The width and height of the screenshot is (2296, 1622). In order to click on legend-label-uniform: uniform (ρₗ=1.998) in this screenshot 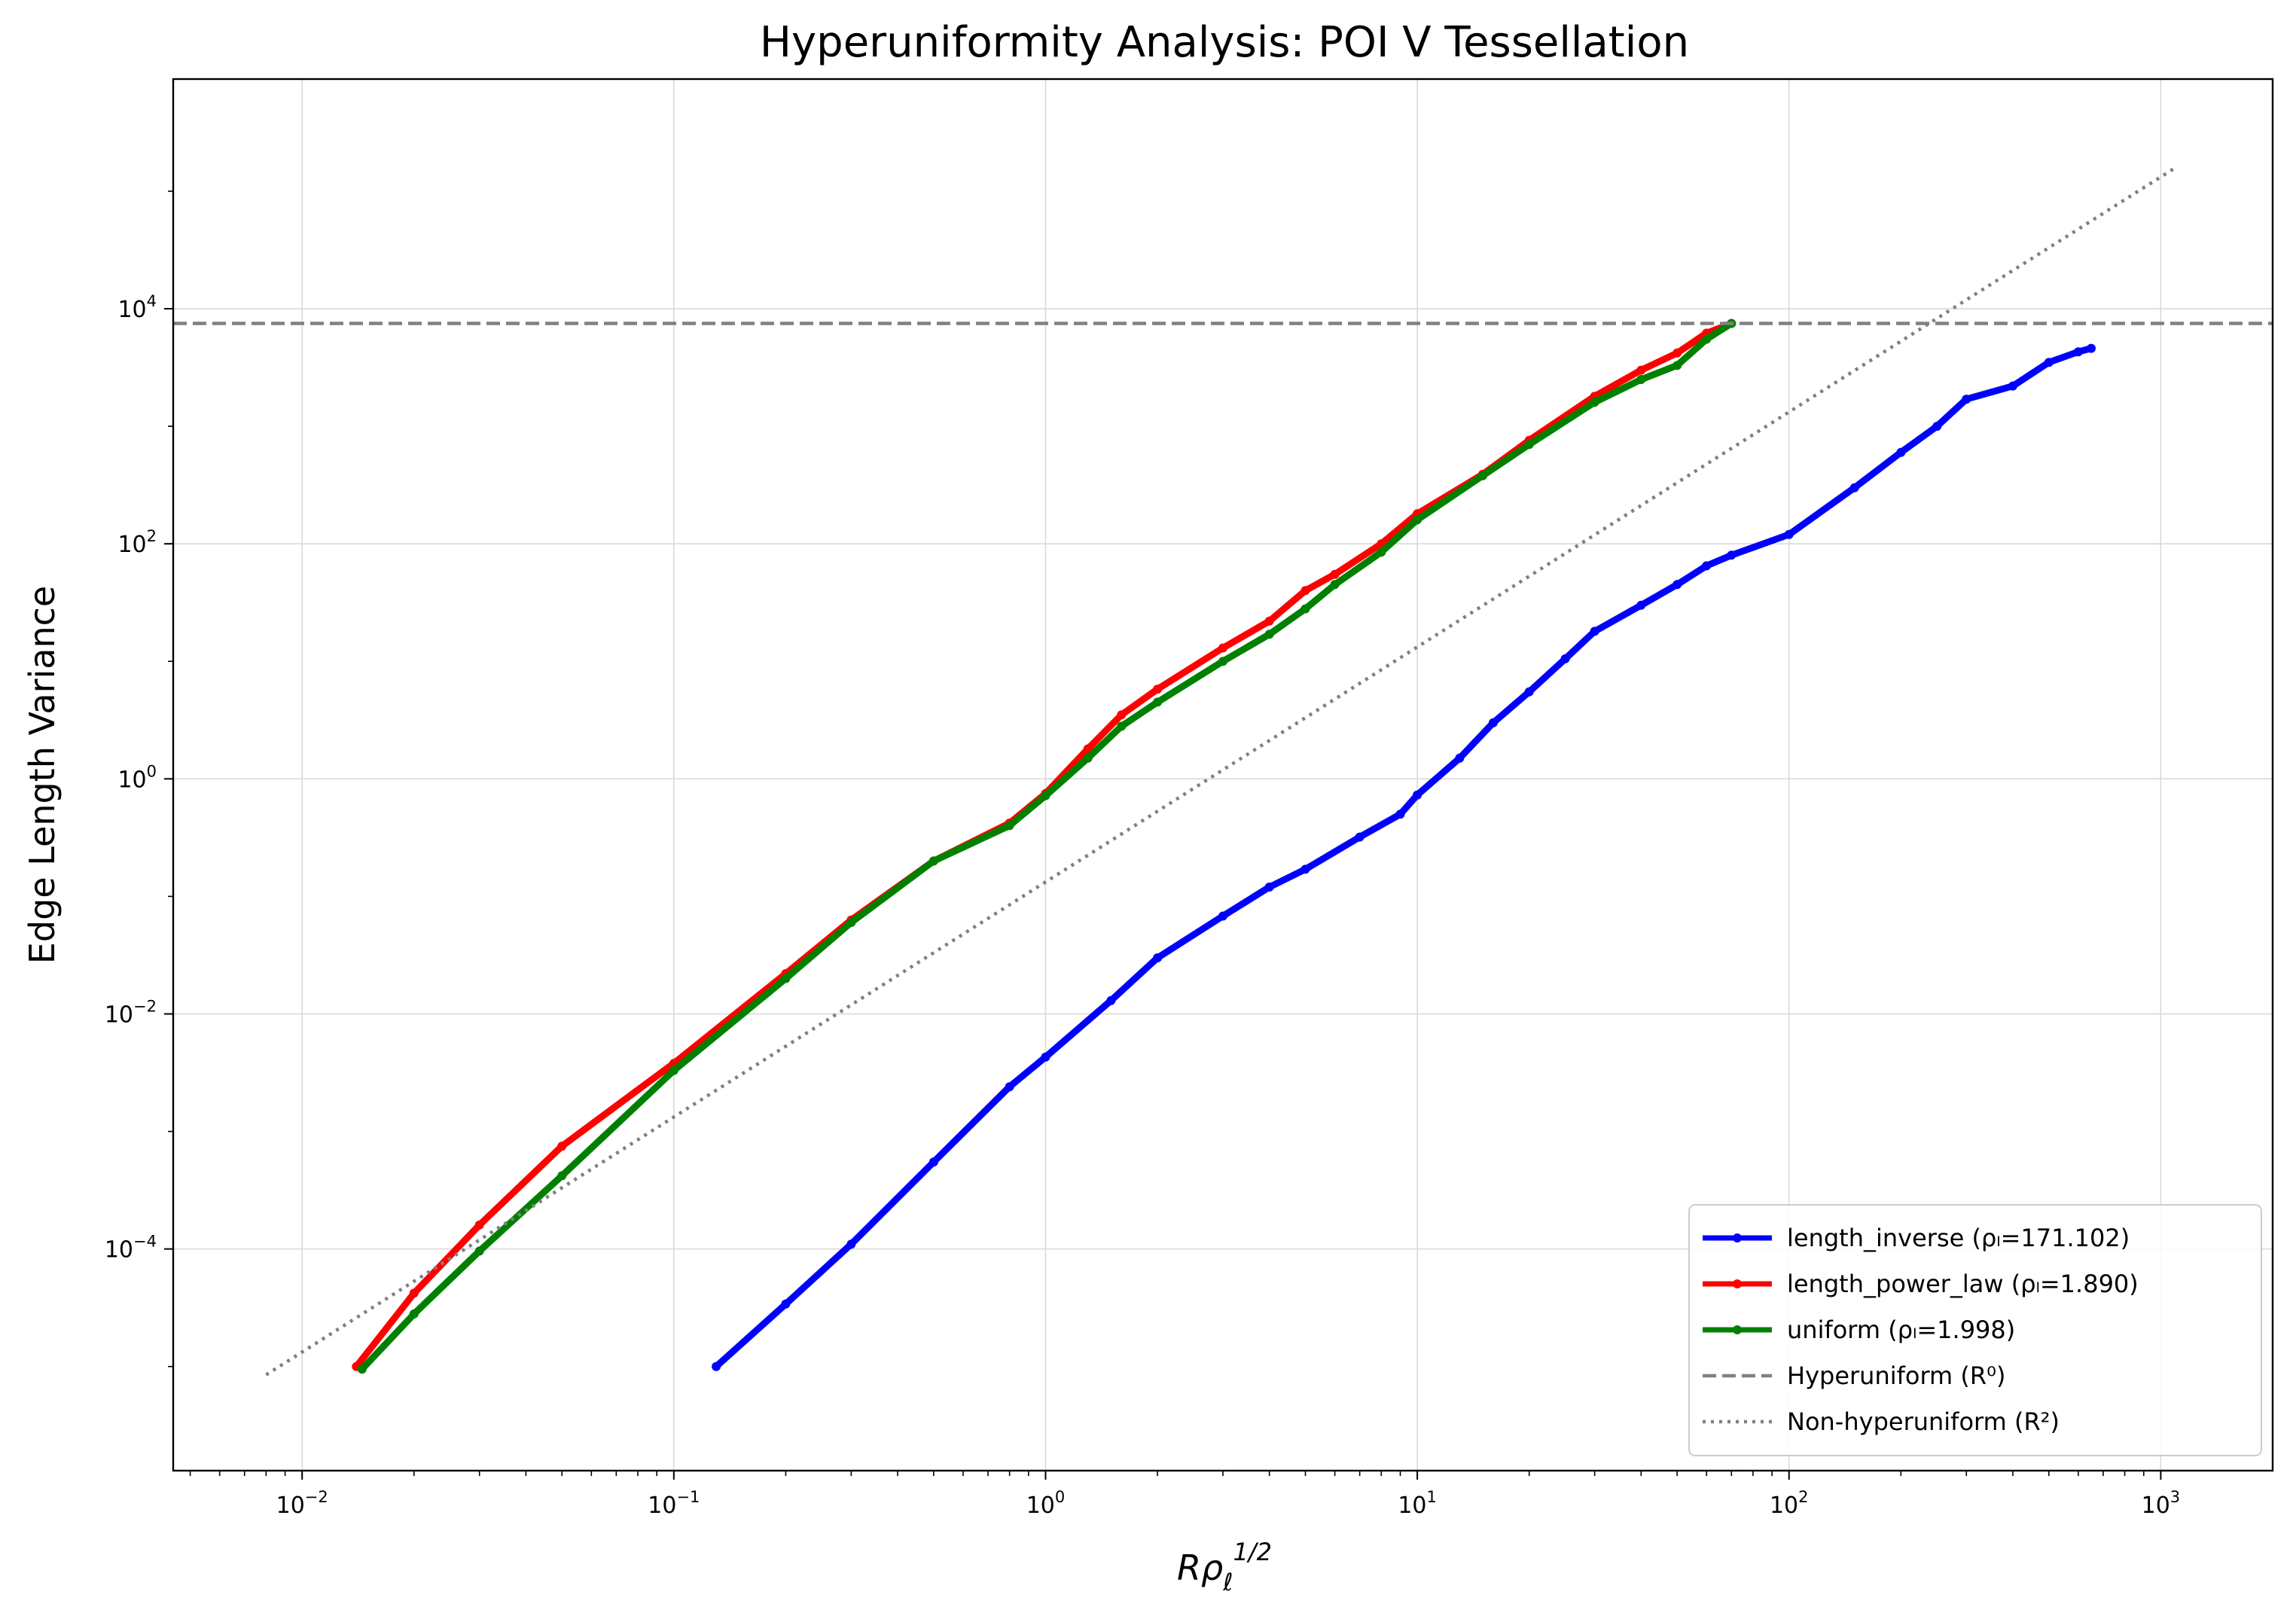, I will do `click(1901, 1330)`.